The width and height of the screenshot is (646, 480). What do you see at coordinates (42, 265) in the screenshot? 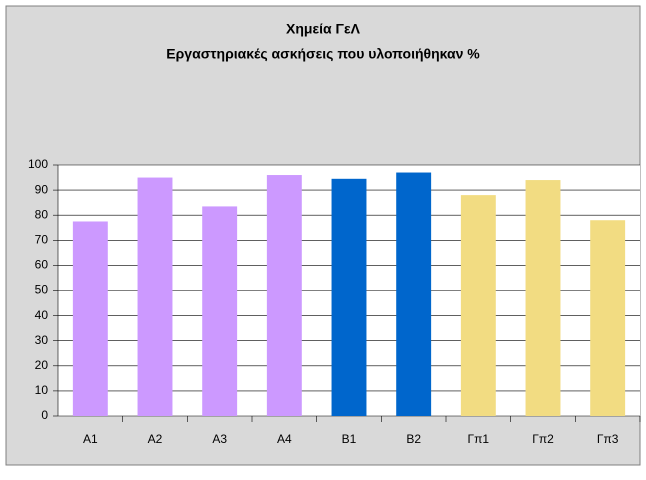
I see `y-tick-label: 60` at bounding box center [42, 265].